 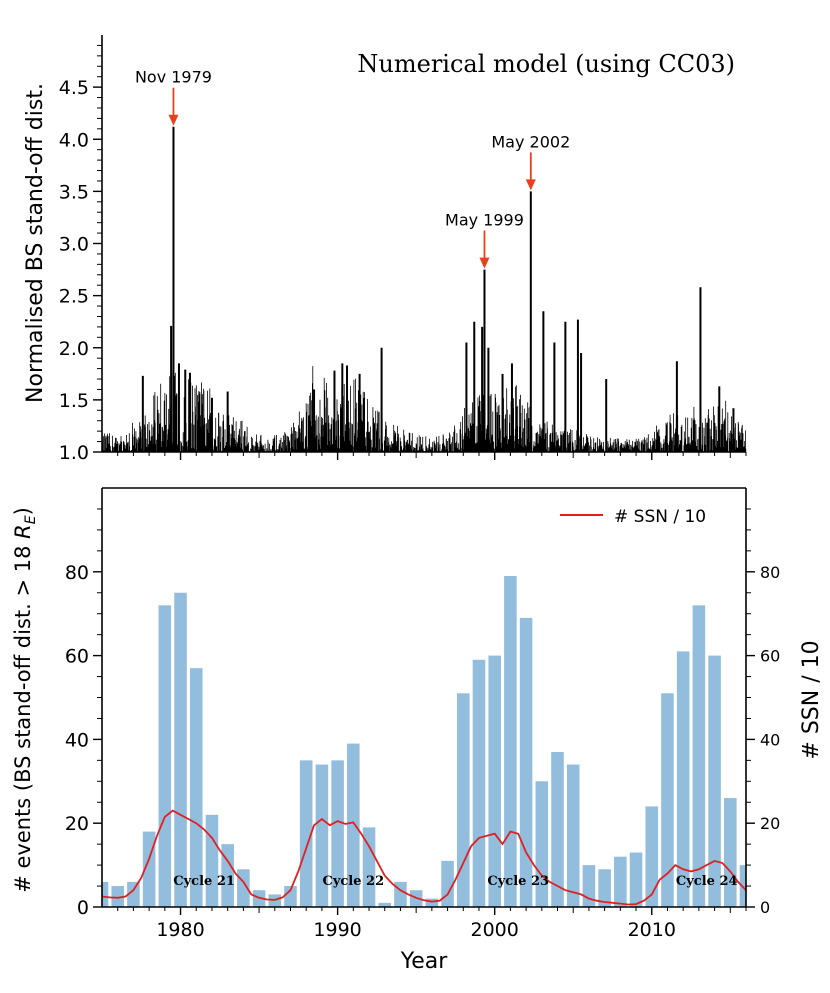 I want to click on event-bar-1976, so click(x=117, y=896).